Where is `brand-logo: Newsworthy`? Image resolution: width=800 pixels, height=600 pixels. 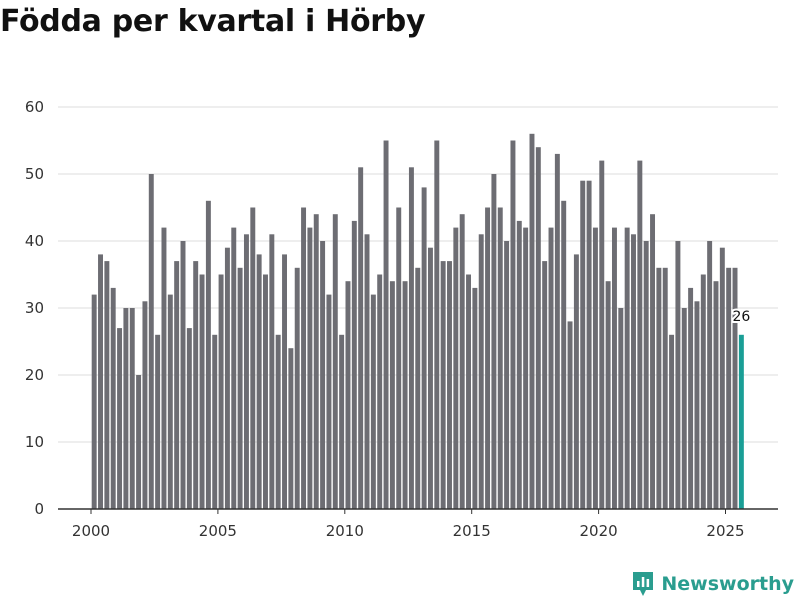
brand-logo: Newsworthy is located at coordinates (712, 584).